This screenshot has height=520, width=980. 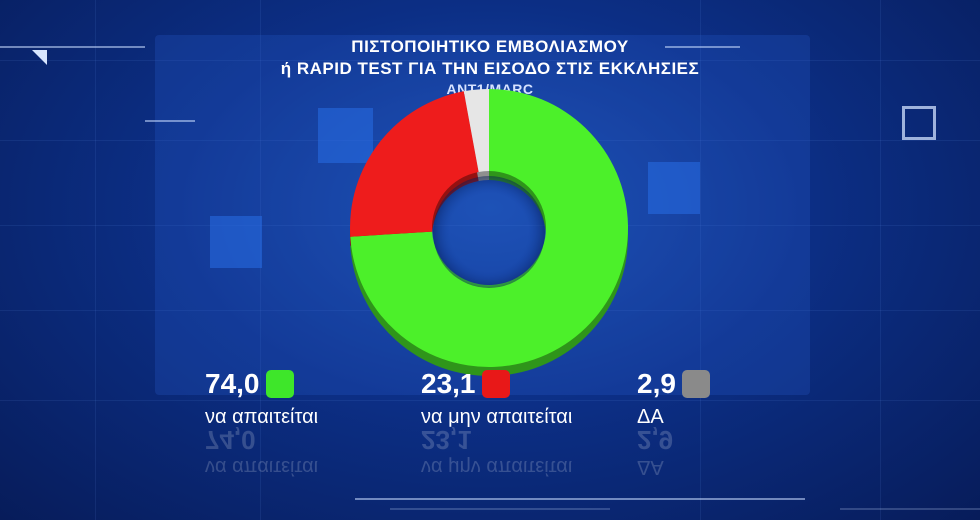 What do you see at coordinates (919, 123) in the screenshot?
I see `decorative-outline-square` at bounding box center [919, 123].